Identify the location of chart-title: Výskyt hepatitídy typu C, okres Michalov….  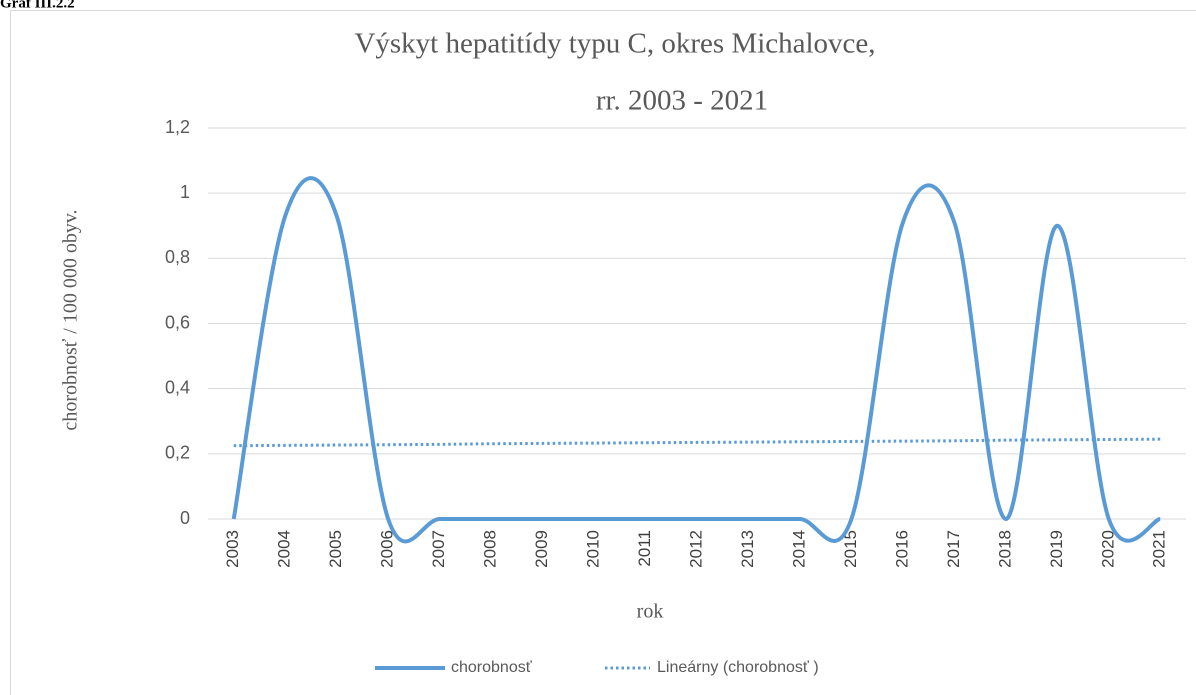
(614, 44).